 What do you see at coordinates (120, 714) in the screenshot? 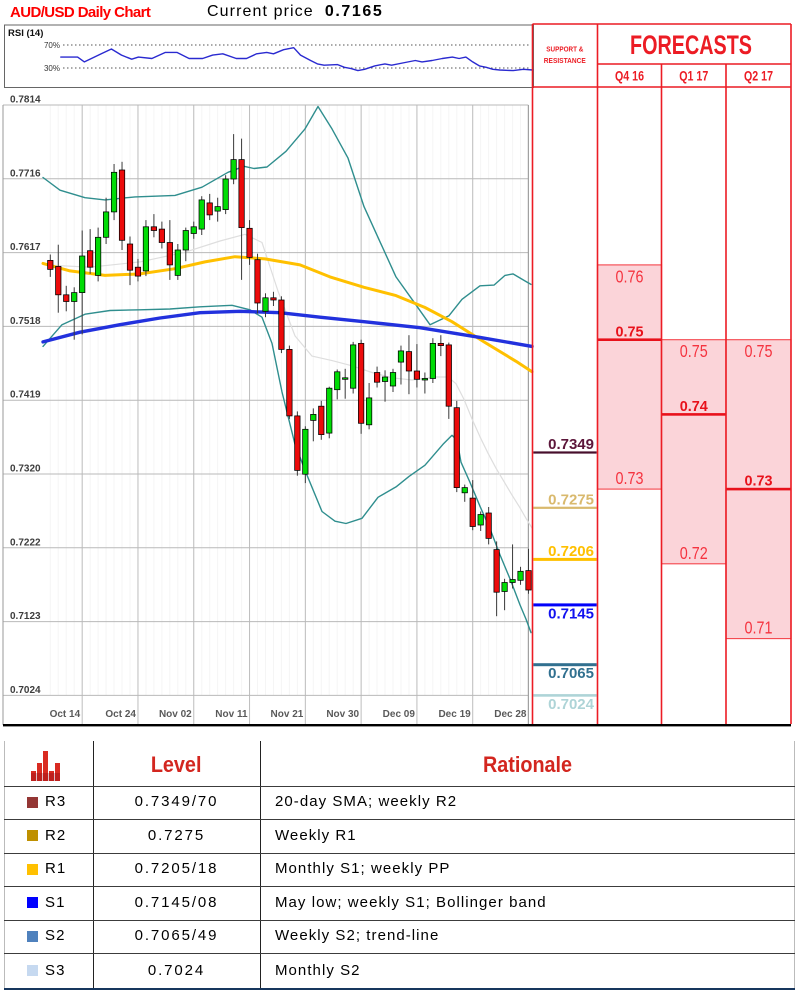
I see `svg-text: Oct 24` at bounding box center [120, 714].